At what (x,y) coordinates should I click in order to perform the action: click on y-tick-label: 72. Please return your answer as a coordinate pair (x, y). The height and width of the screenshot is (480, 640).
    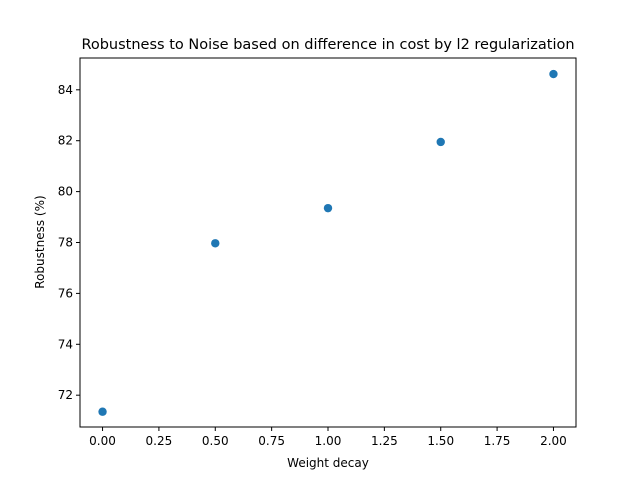
    Looking at the image, I should click on (65, 395).